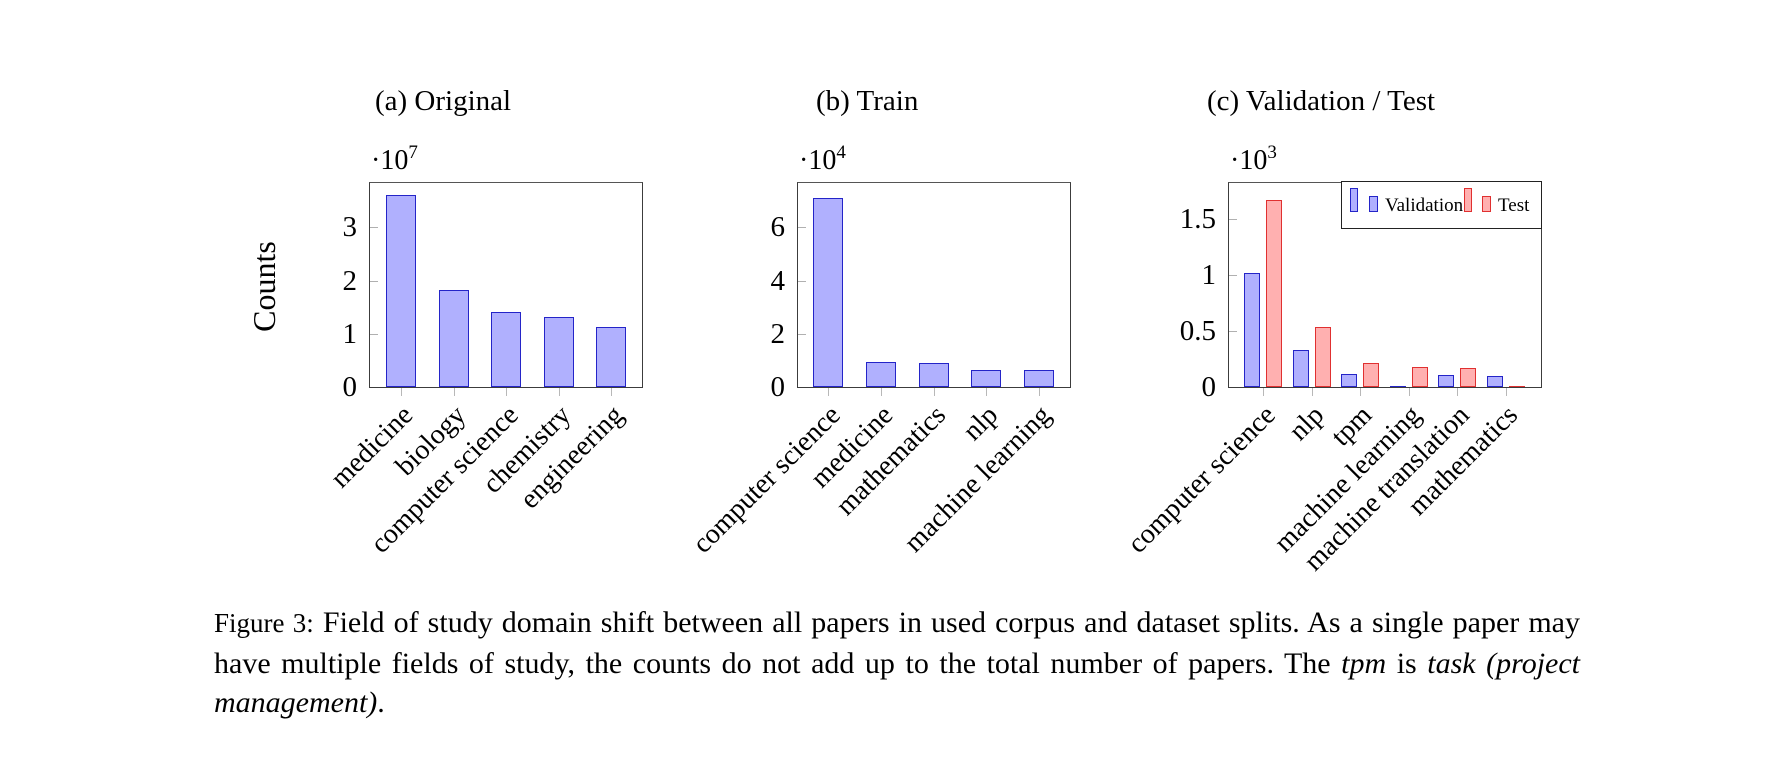 Image resolution: width=1786 pixels, height=765 pixels. I want to click on multiplier-b: ·104, so click(822, 159).